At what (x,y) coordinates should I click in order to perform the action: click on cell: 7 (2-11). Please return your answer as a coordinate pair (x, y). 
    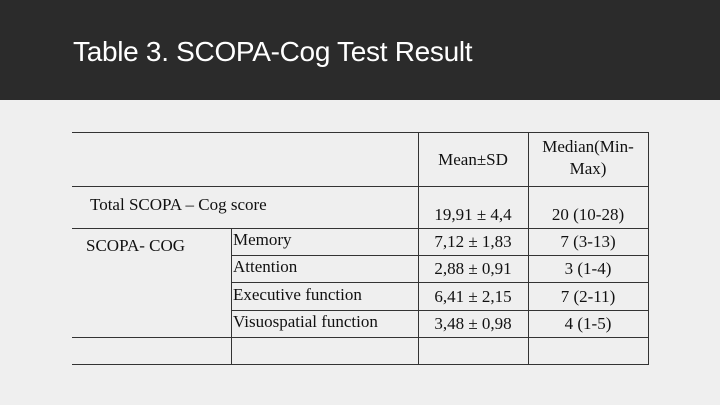
    Looking at the image, I should click on (588, 296).